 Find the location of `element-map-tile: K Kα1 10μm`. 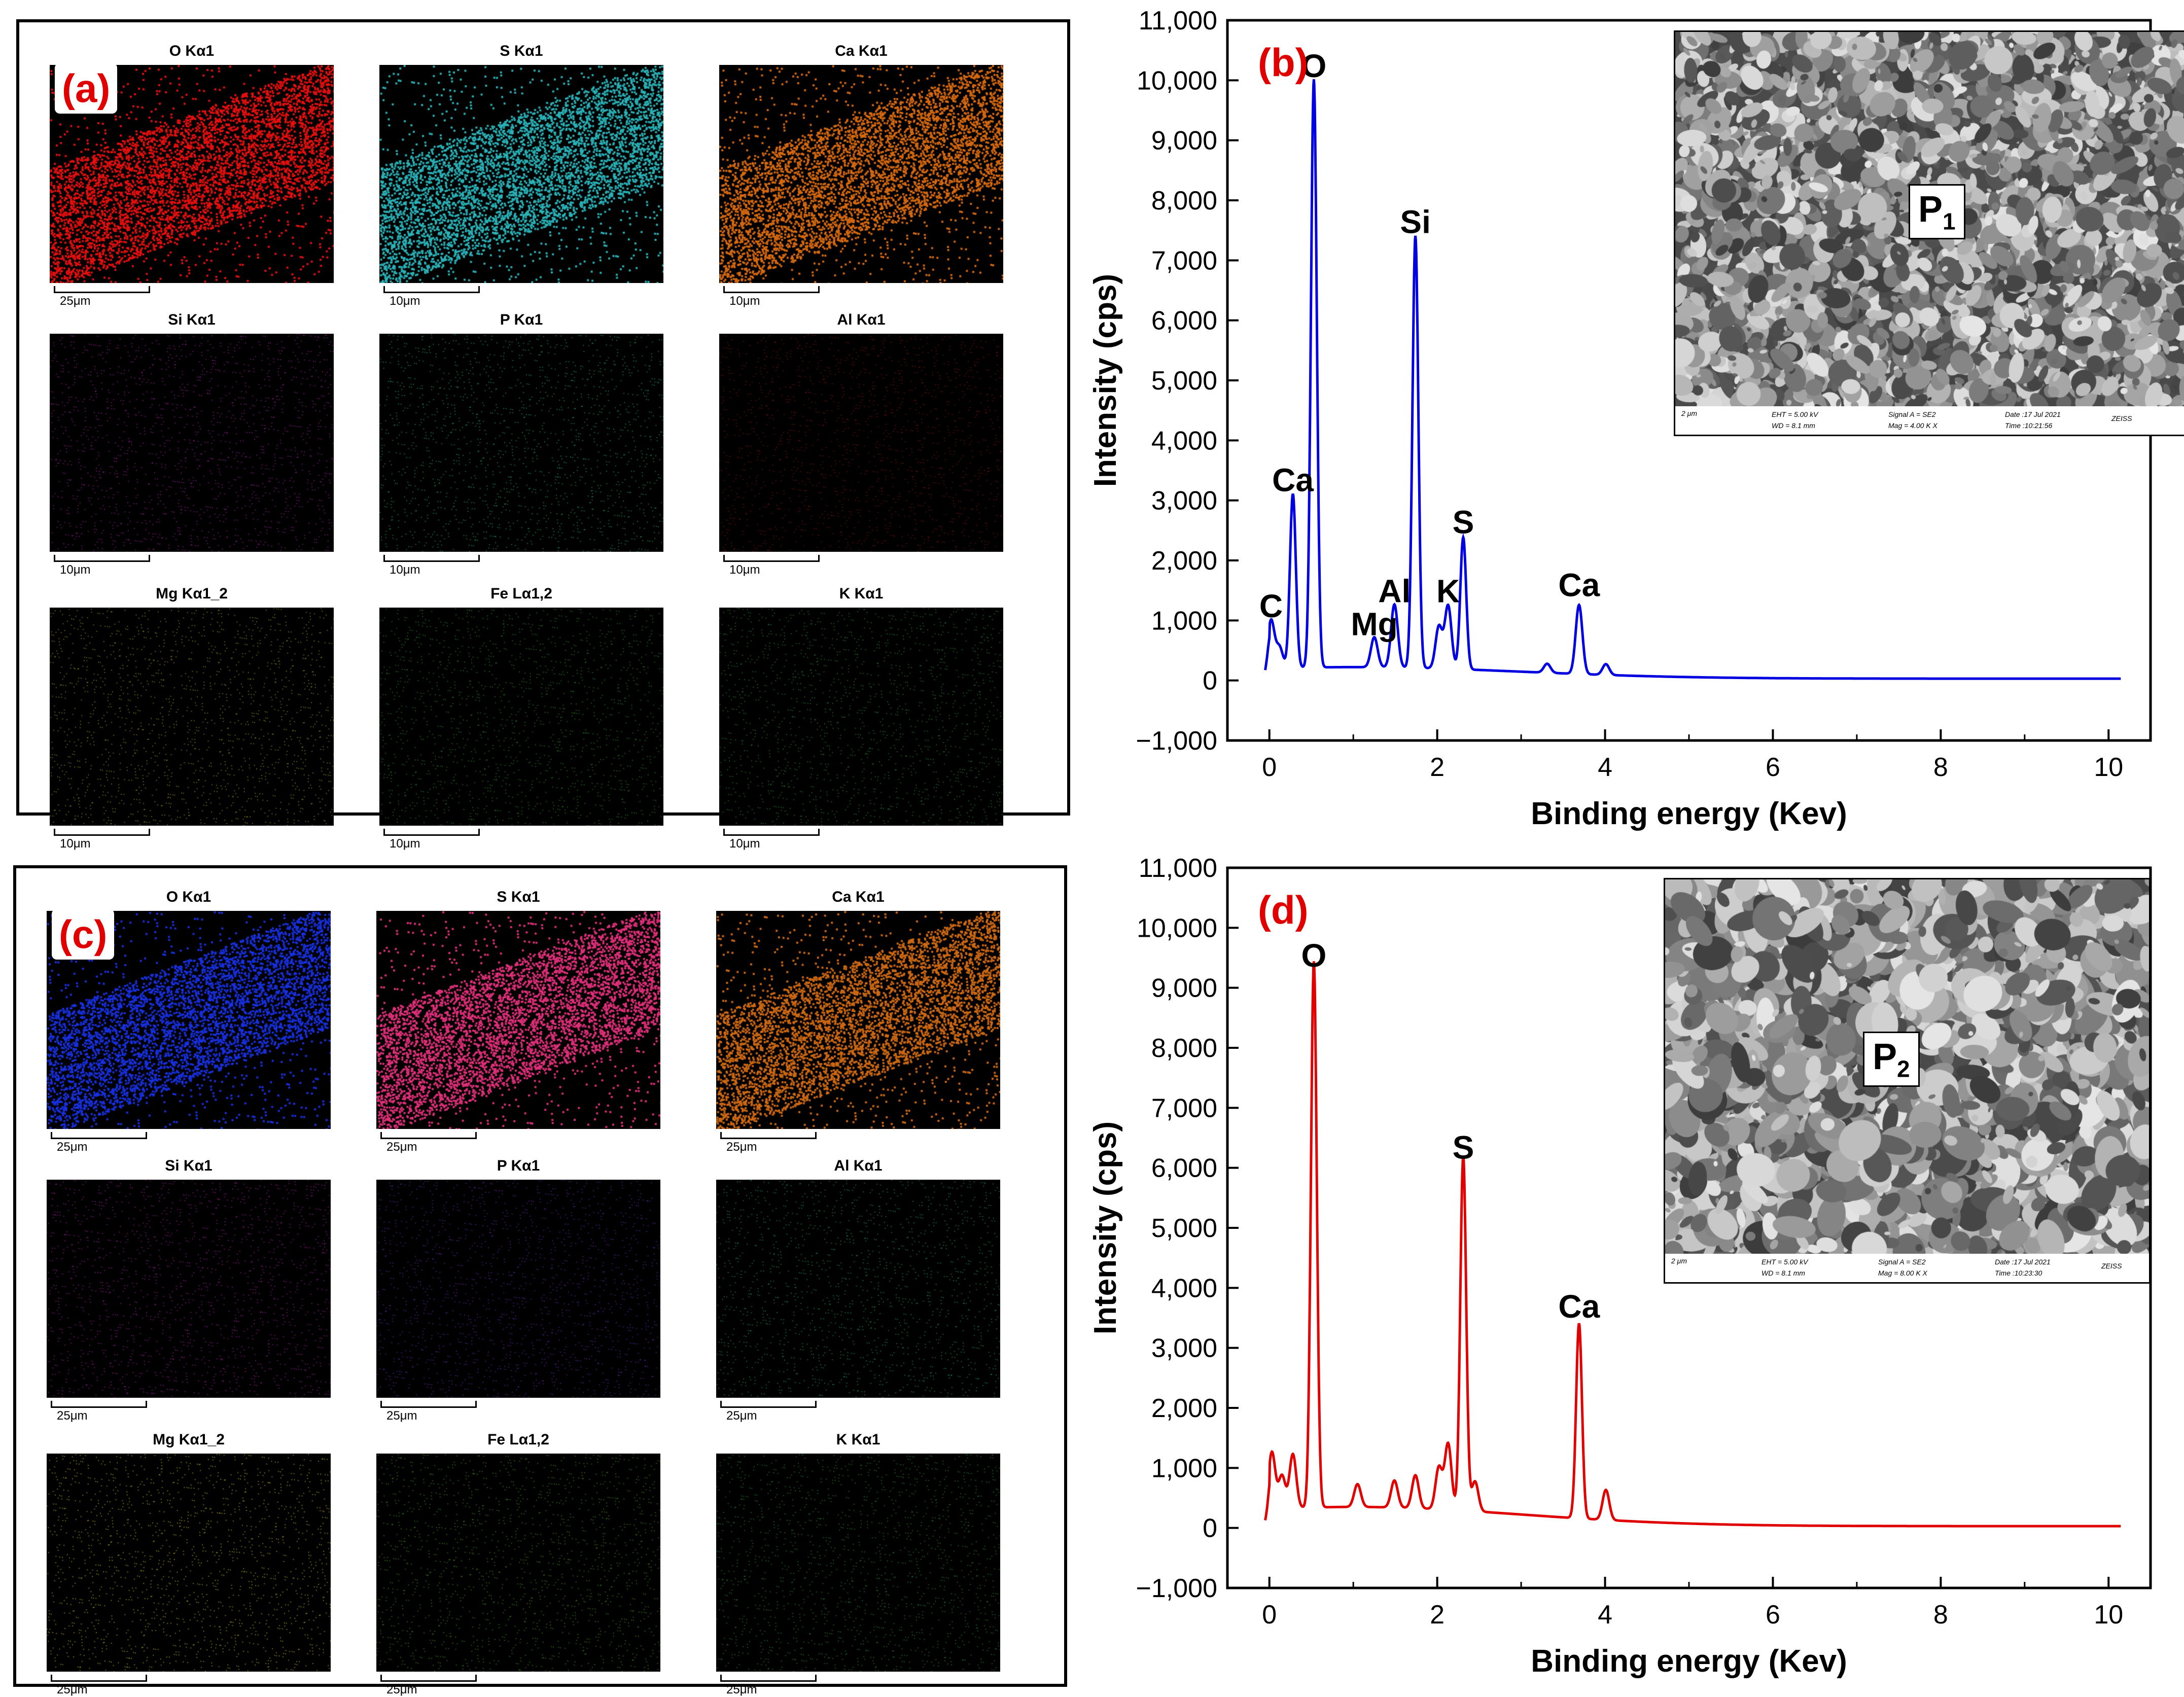

element-map-tile: K Kα1 10μm is located at coordinates (861, 718).